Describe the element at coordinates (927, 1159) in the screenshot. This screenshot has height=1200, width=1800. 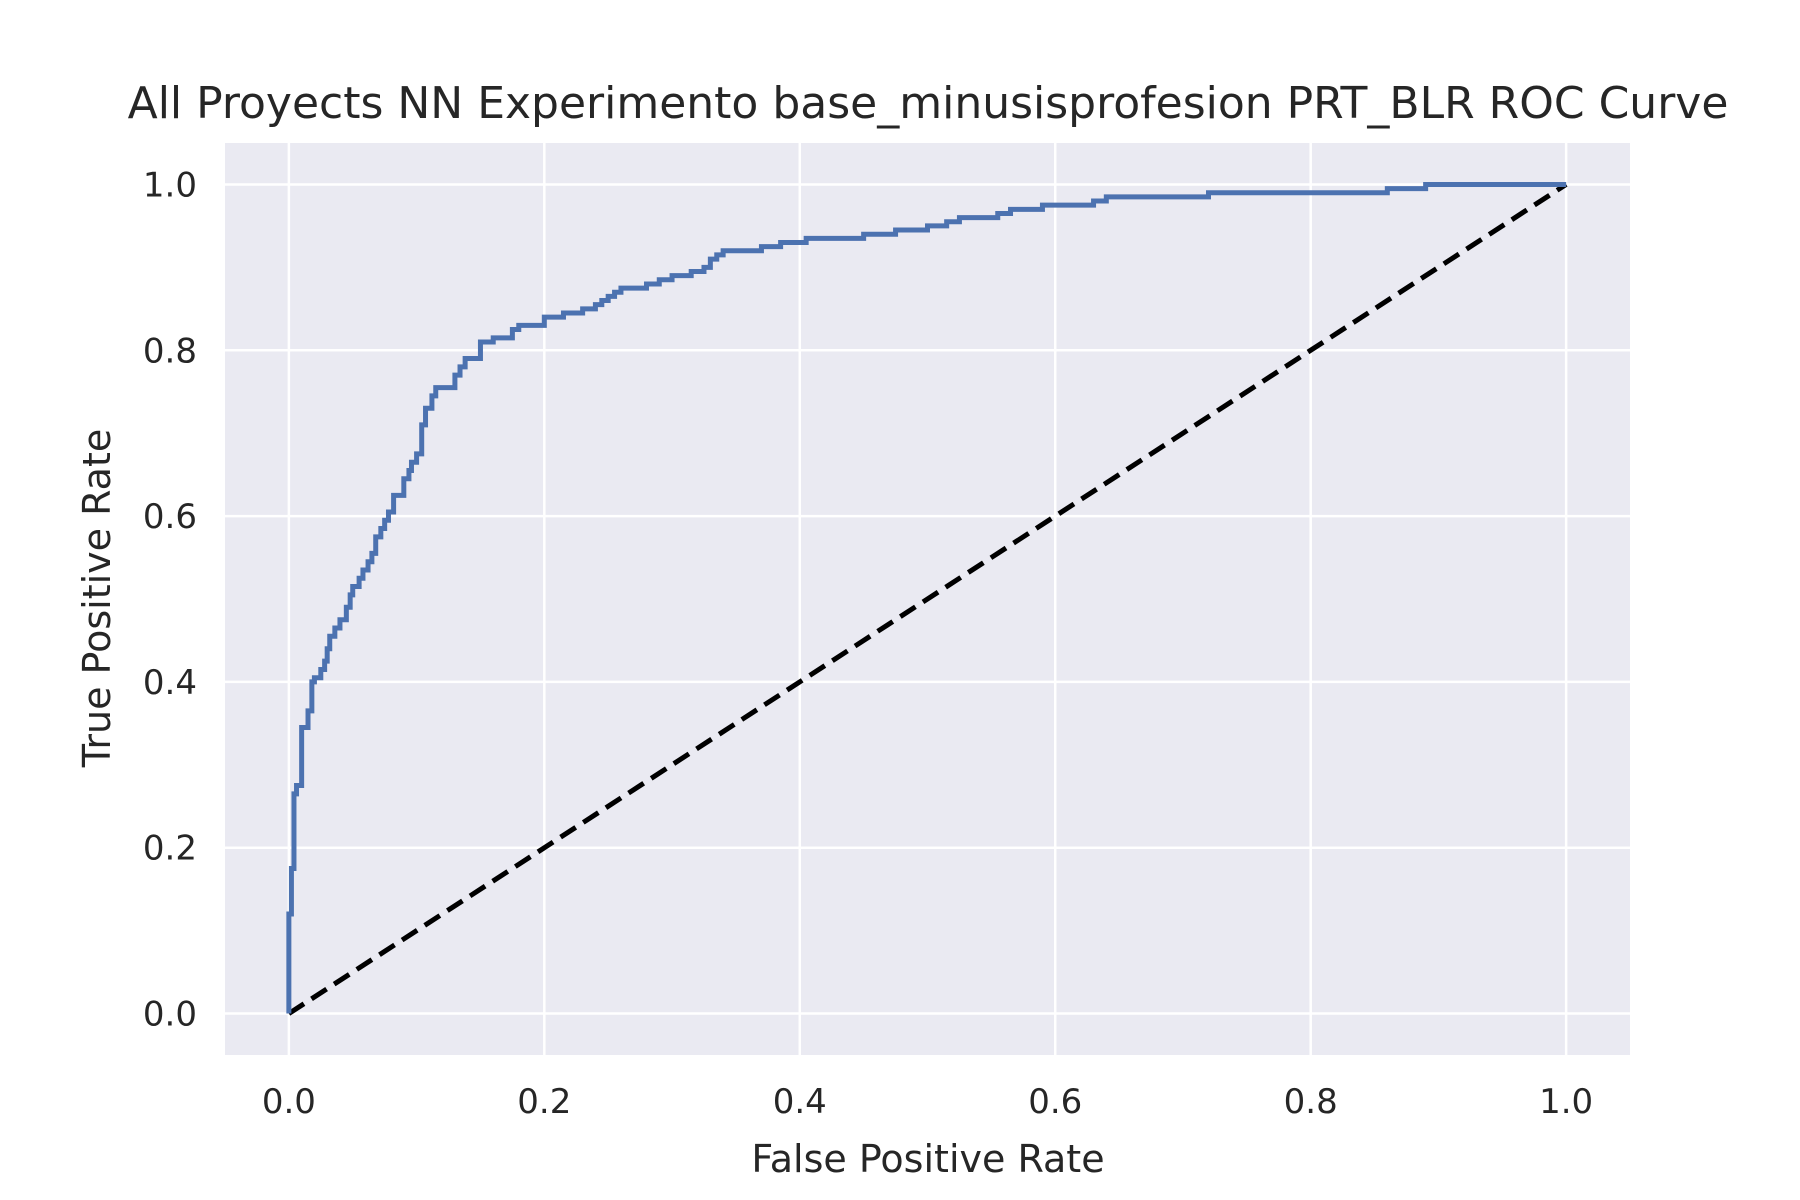
I see `x-axis-label: False Positive Rate` at that location.